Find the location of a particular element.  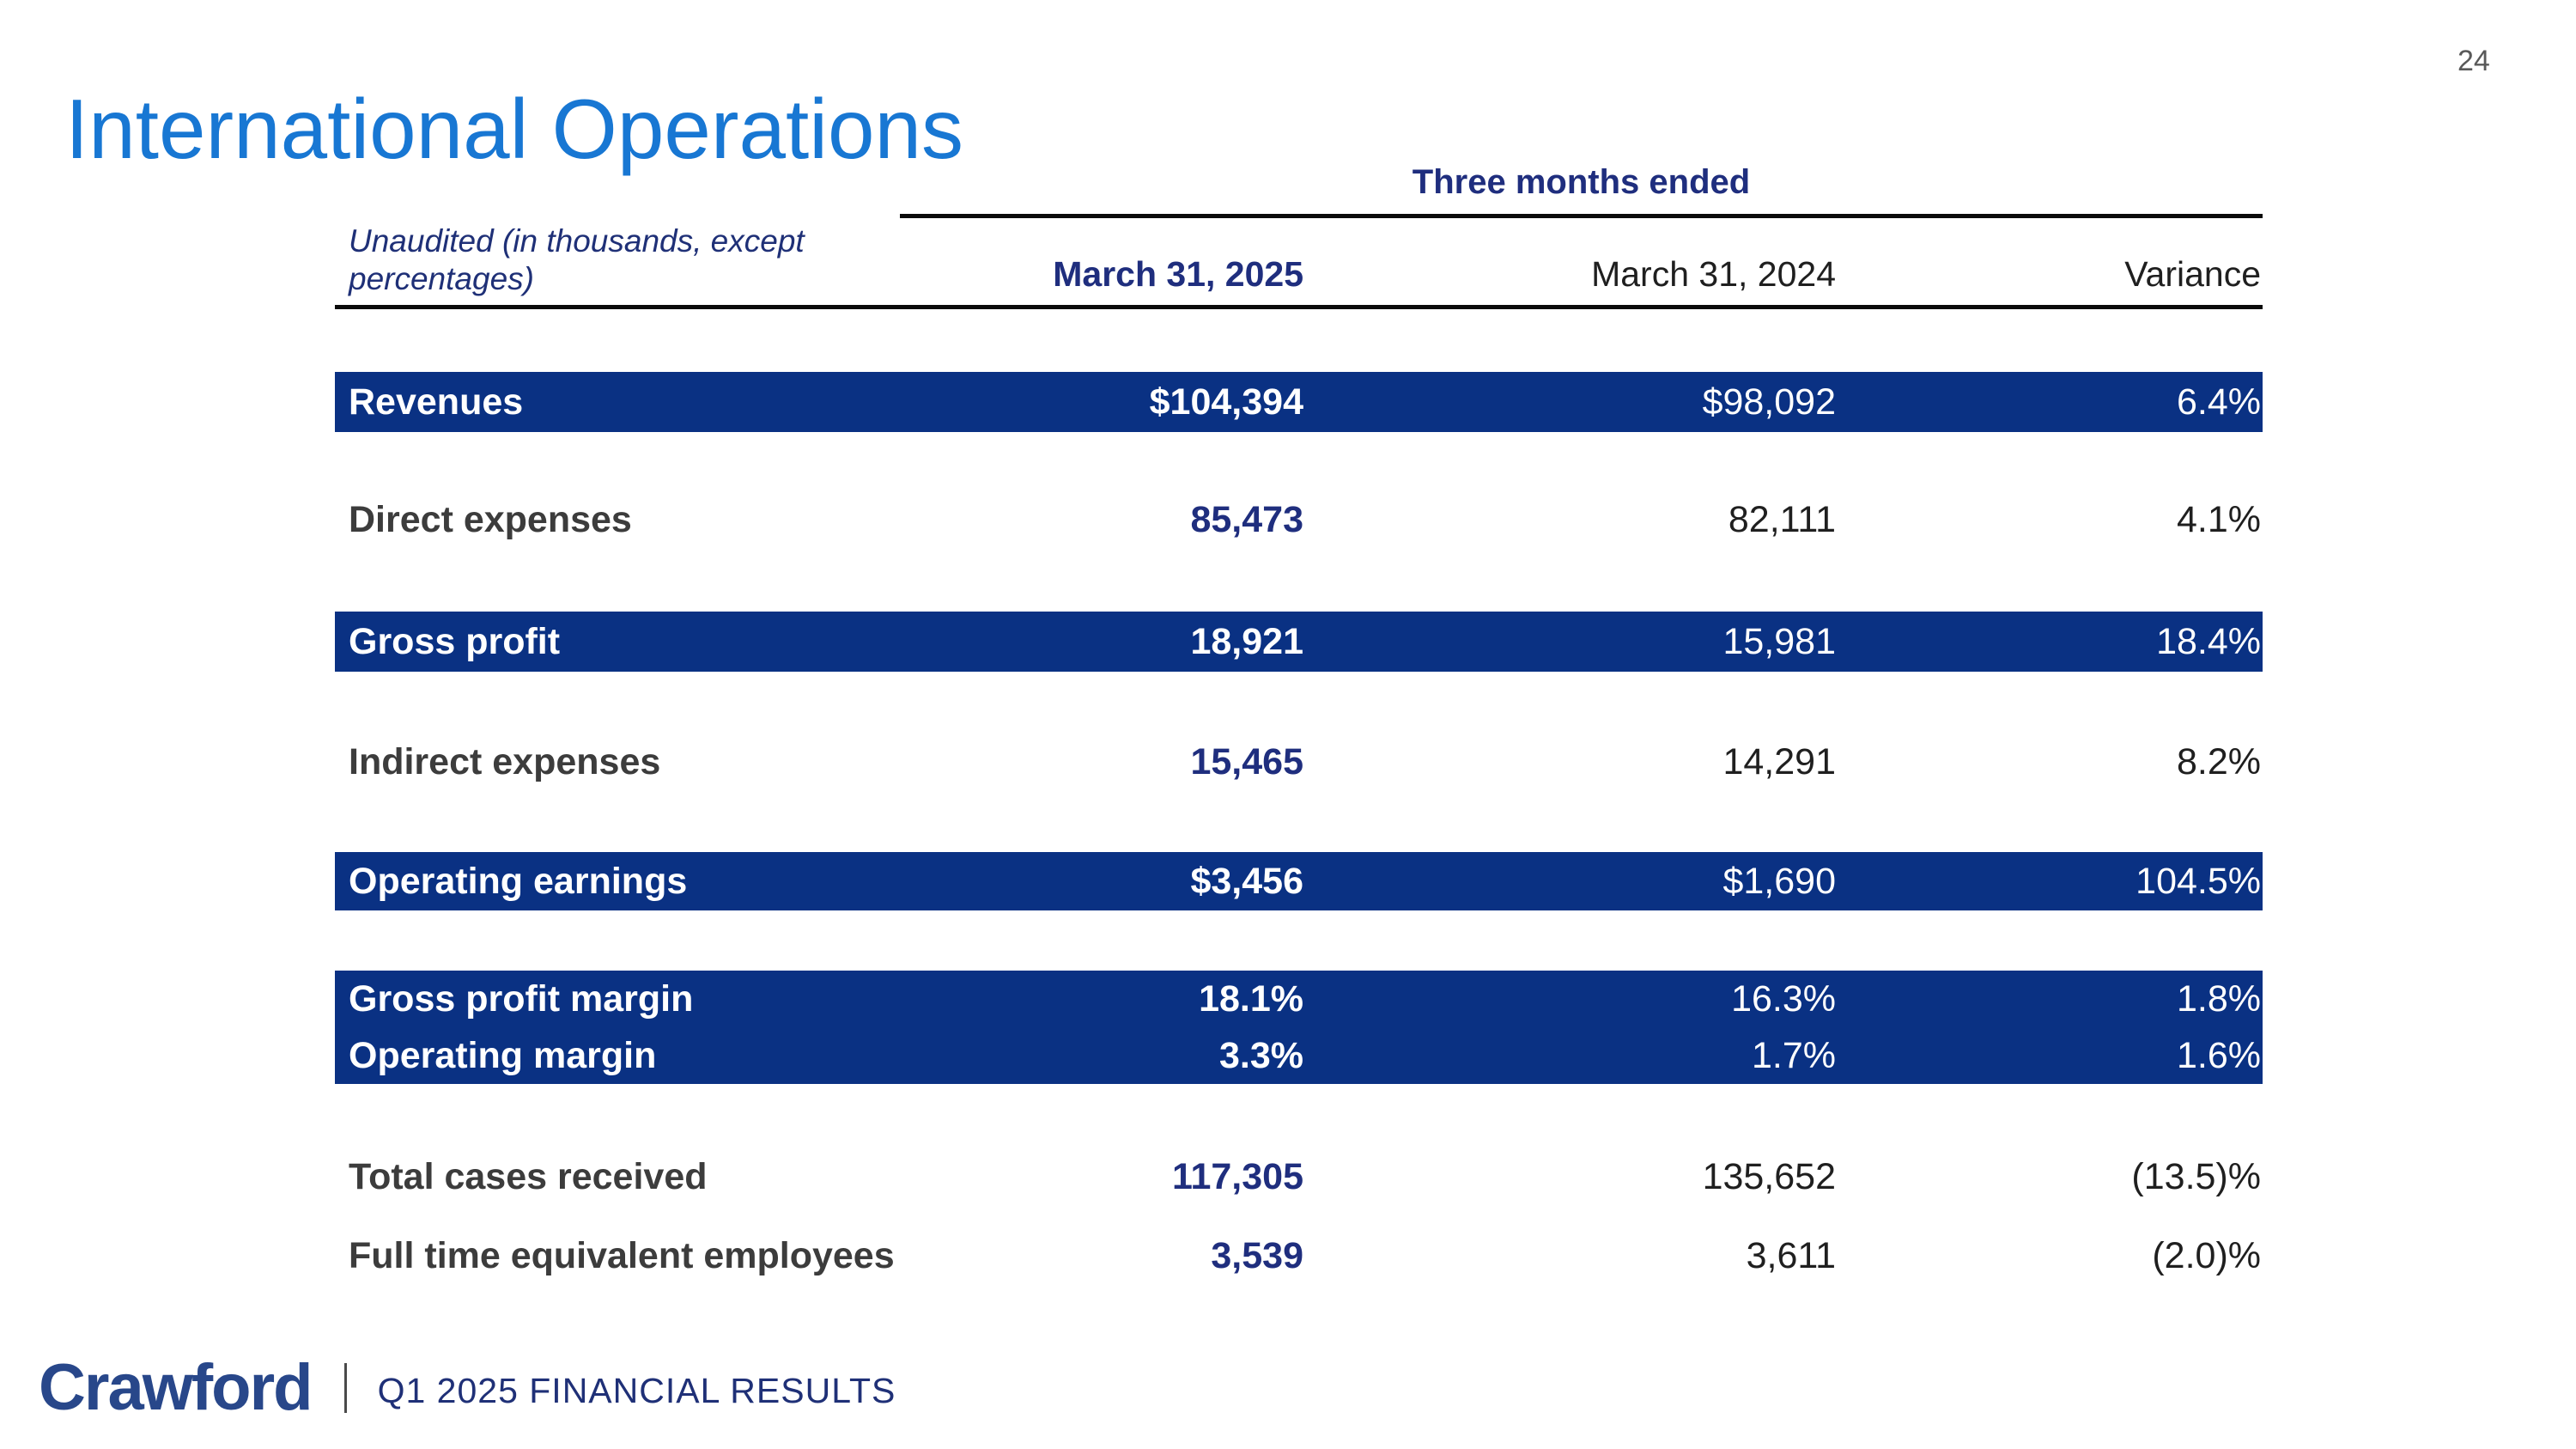

footer-caption: Q1 2025 FINANCIAL RESULTS is located at coordinates (636, 1390).